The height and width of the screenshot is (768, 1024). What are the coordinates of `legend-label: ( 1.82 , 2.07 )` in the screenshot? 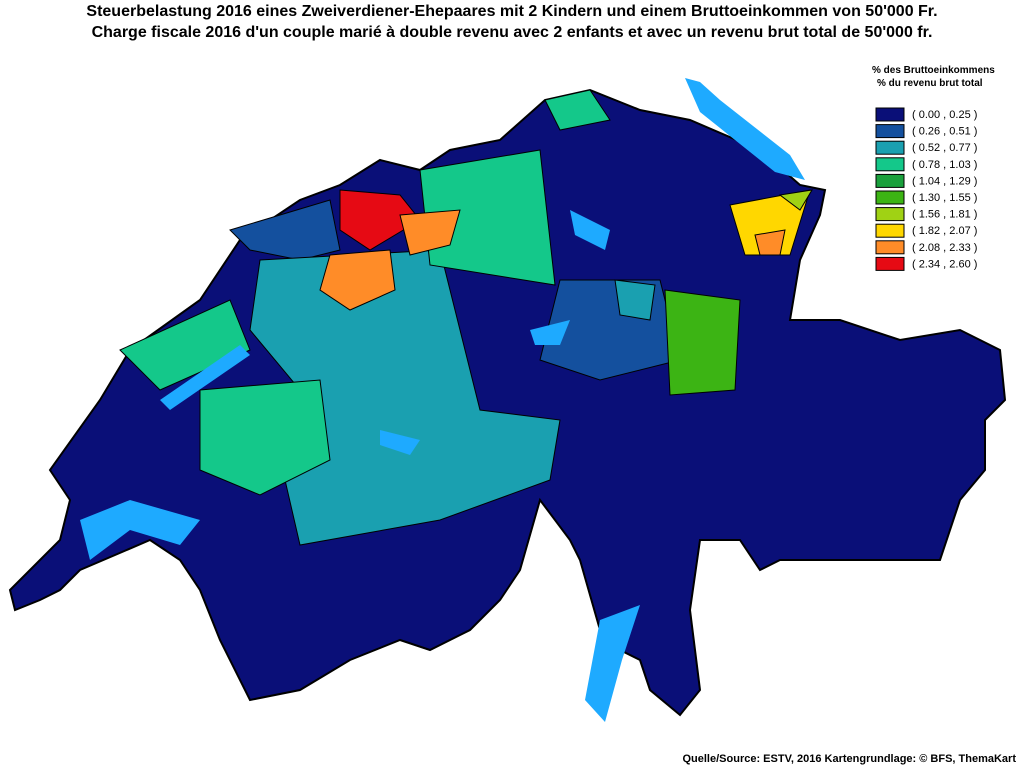 It's located at (944, 231).